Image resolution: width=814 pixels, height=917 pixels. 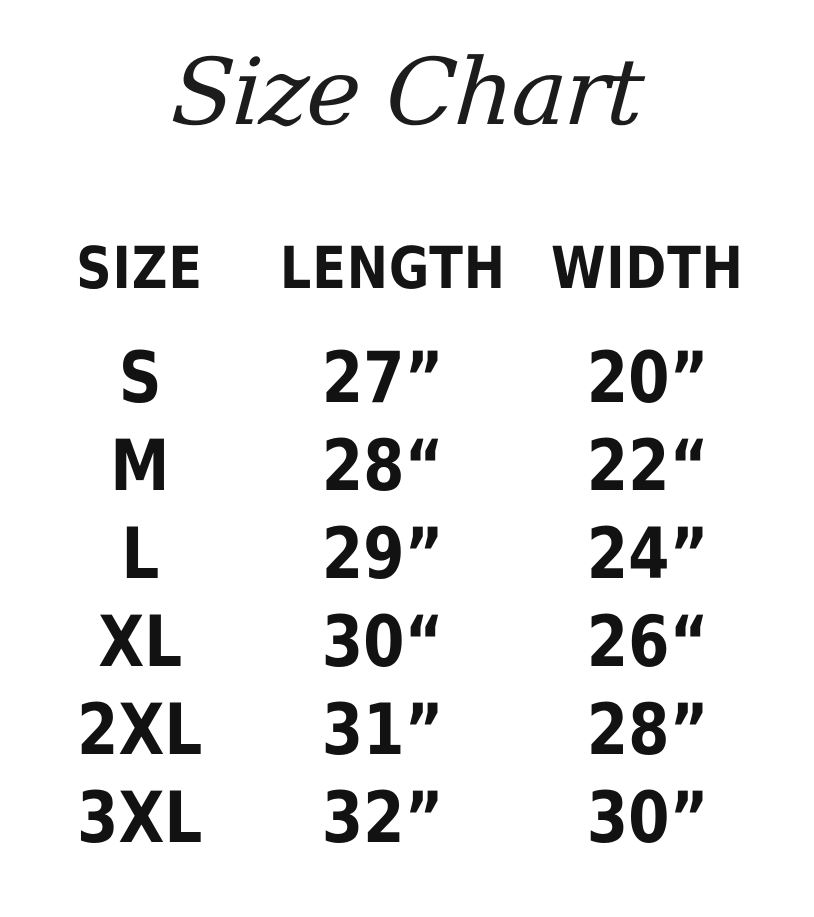 I want to click on size-value: 2XL, so click(x=140, y=730).